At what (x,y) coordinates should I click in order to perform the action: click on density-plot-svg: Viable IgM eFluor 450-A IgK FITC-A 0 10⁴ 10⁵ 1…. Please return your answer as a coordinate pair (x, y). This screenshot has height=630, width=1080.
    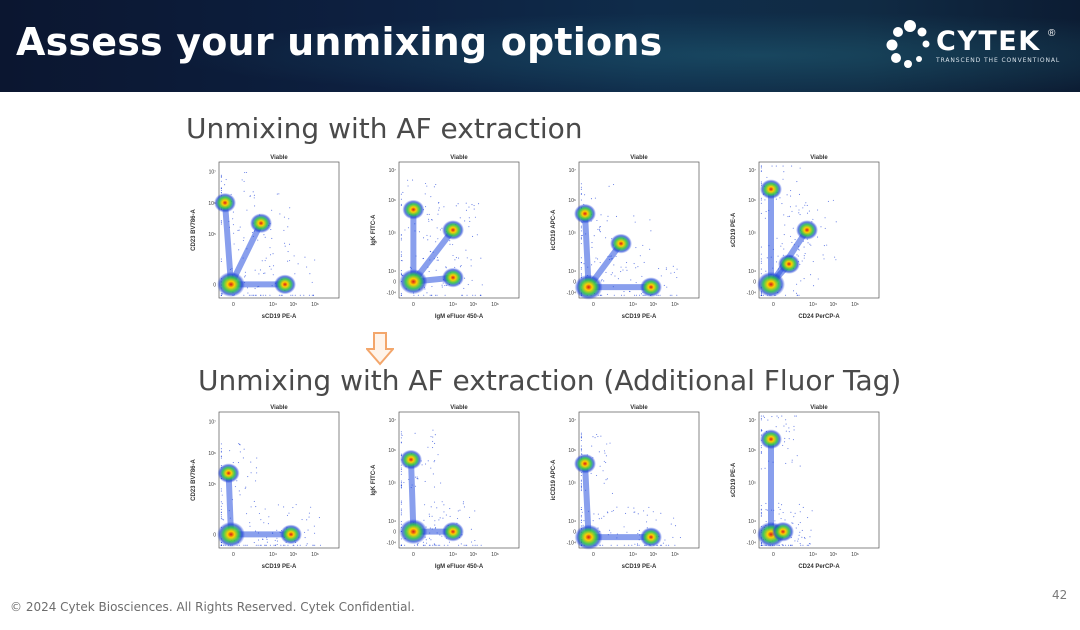
    Looking at the image, I should click on (445, 237).